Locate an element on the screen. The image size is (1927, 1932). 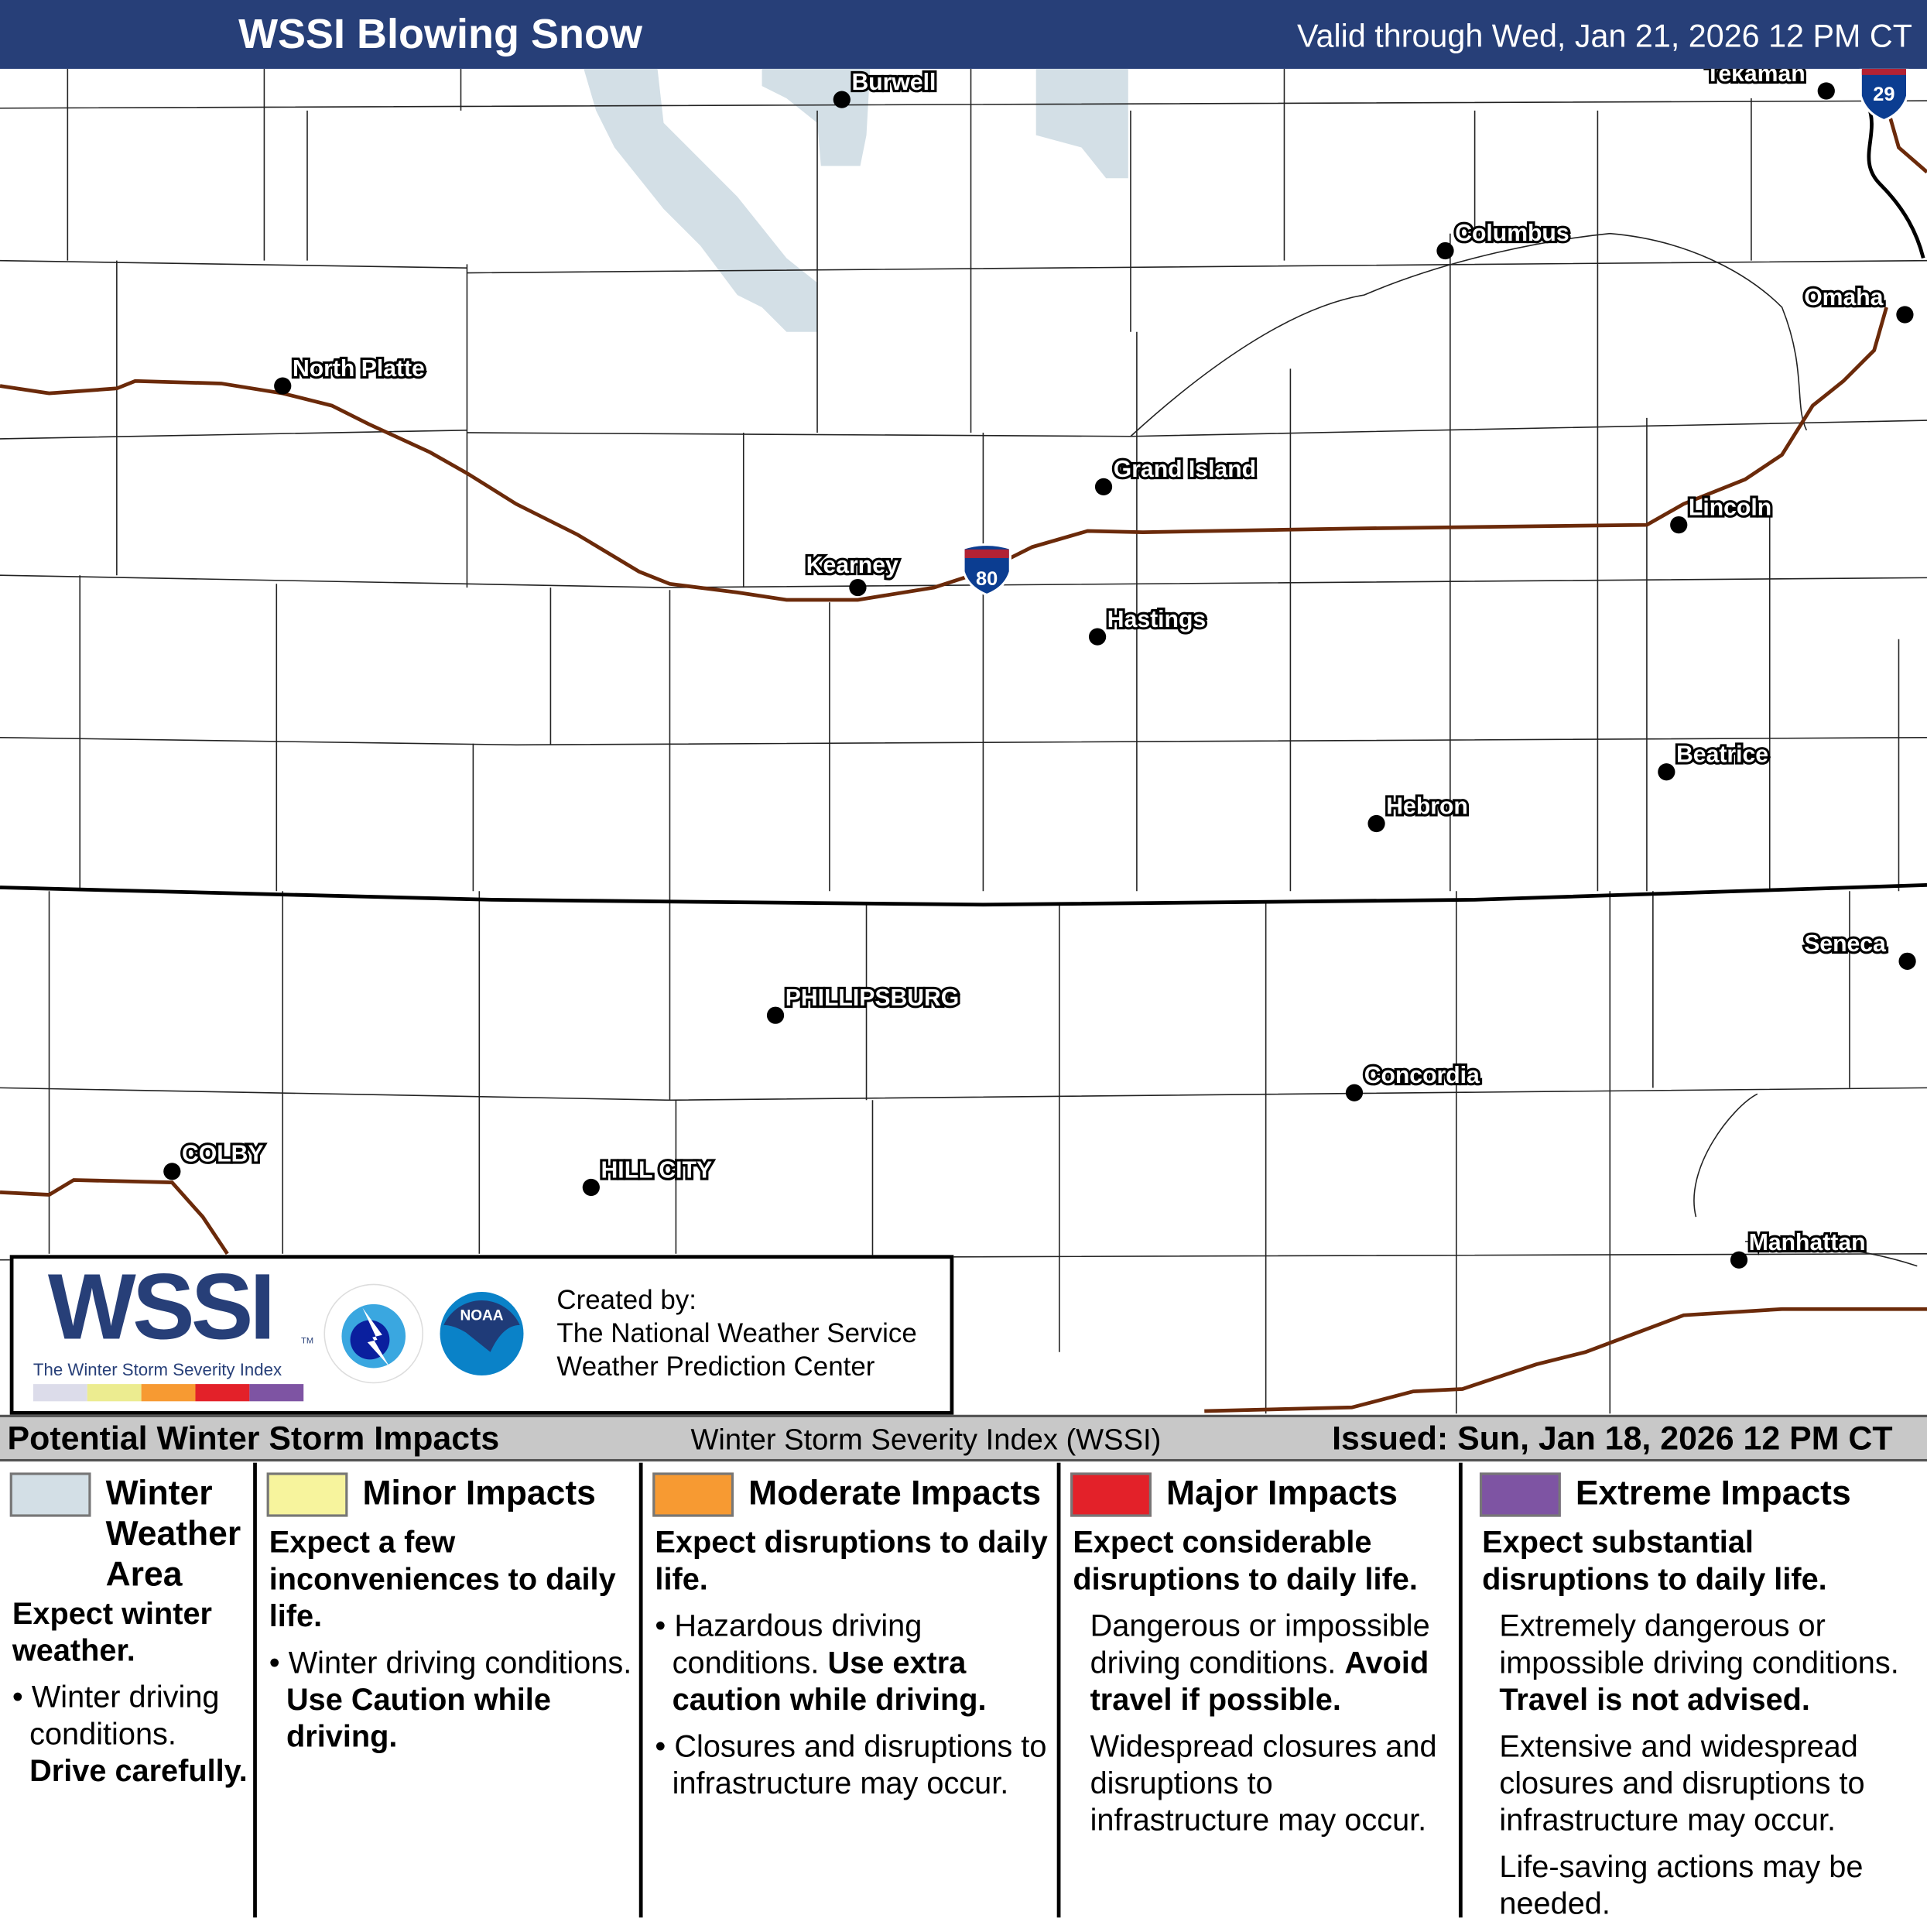
legend-title: Minor Impacts is located at coordinates (479, 1493).